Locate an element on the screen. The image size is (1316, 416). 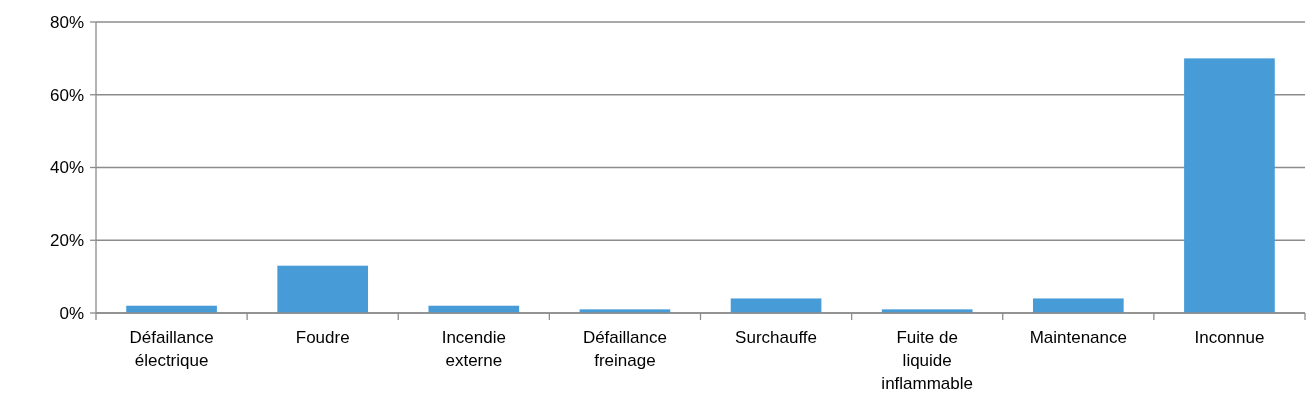
x-tick-label: Maintenance is located at coordinates (1078, 337).